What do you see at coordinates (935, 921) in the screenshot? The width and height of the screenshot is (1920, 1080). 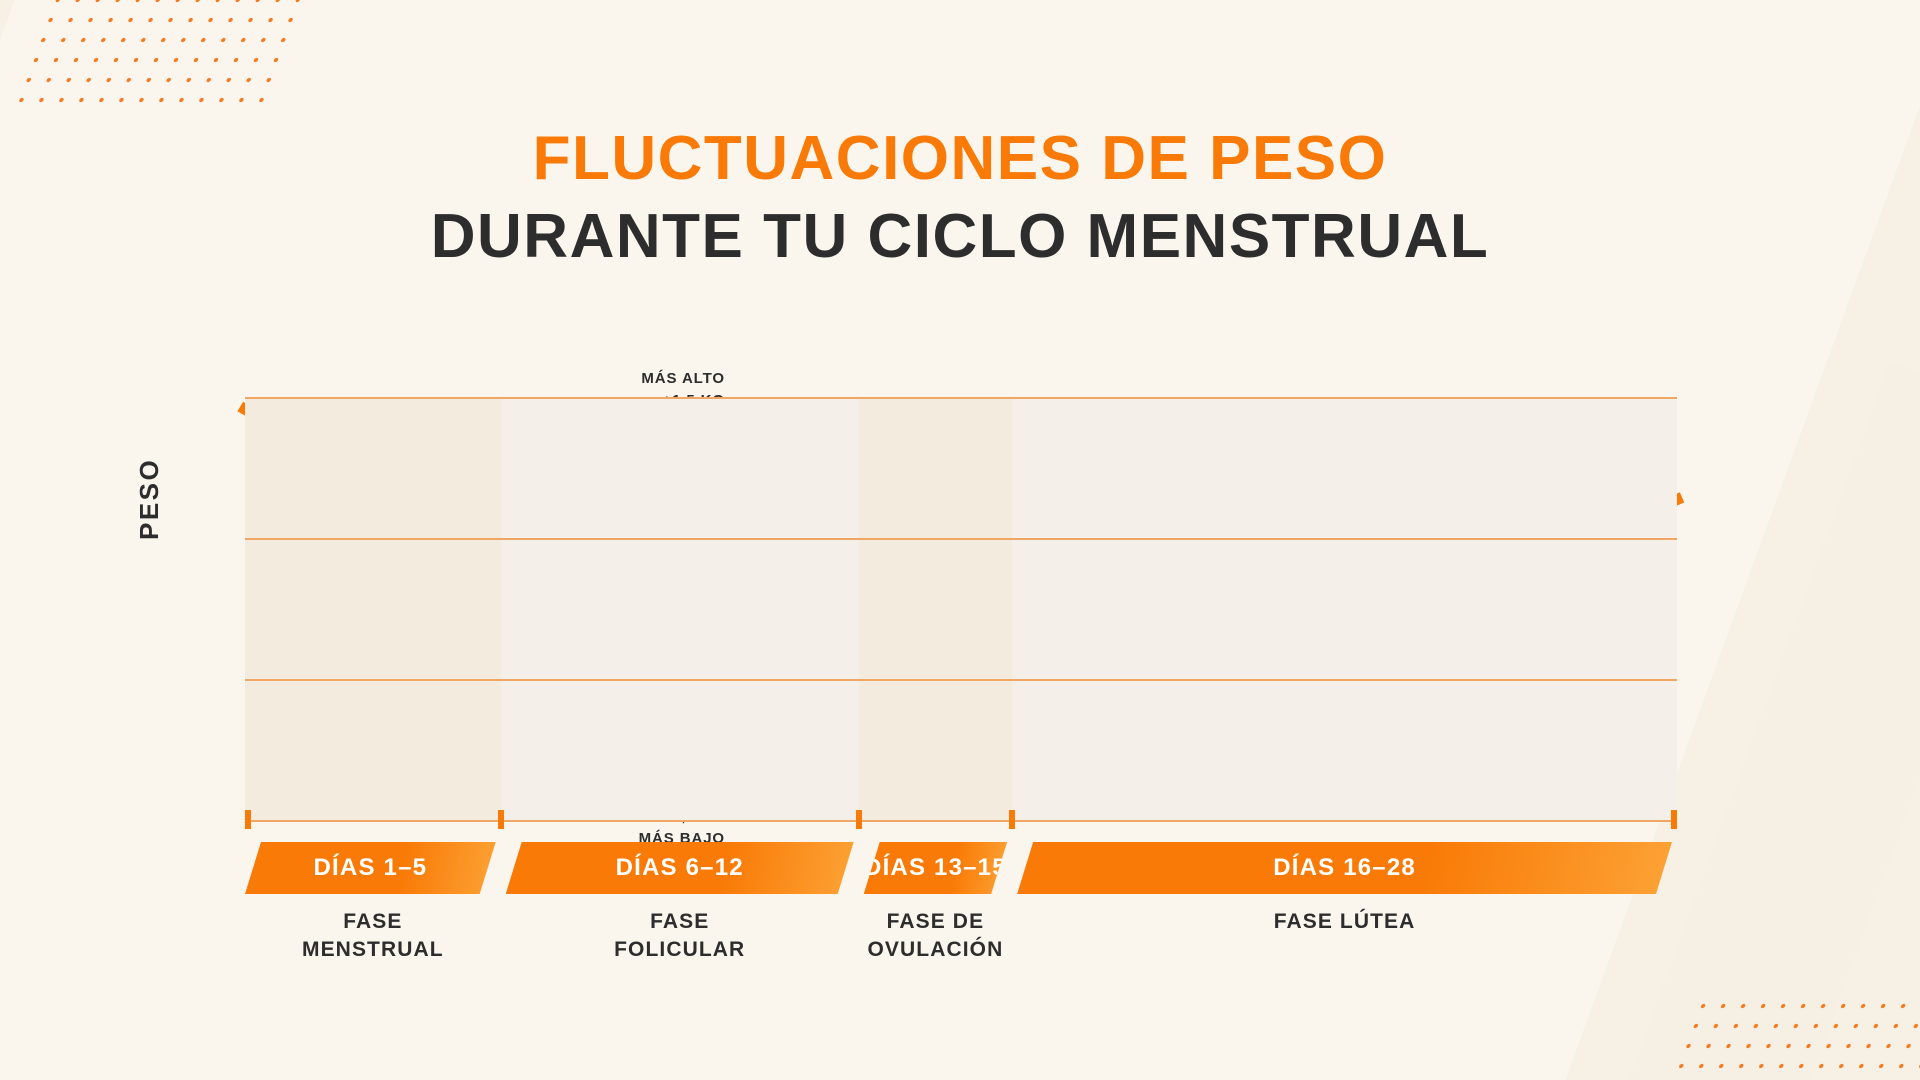 I see `phase-name-line1: FASE DE` at bounding box center [935, 921].